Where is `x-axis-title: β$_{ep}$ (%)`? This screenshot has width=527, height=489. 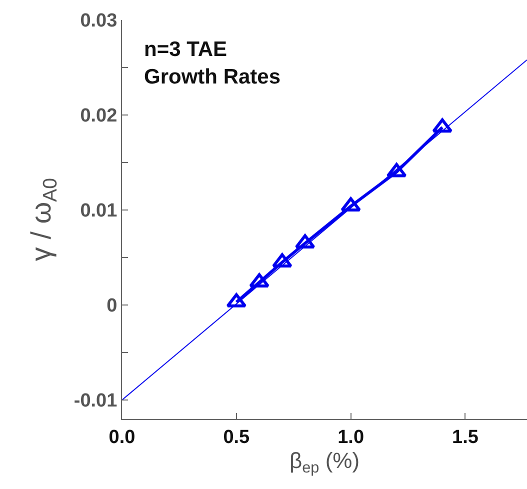 x-axis-title: β$_{ep}$ (%) is located at coordinates (324, 462).